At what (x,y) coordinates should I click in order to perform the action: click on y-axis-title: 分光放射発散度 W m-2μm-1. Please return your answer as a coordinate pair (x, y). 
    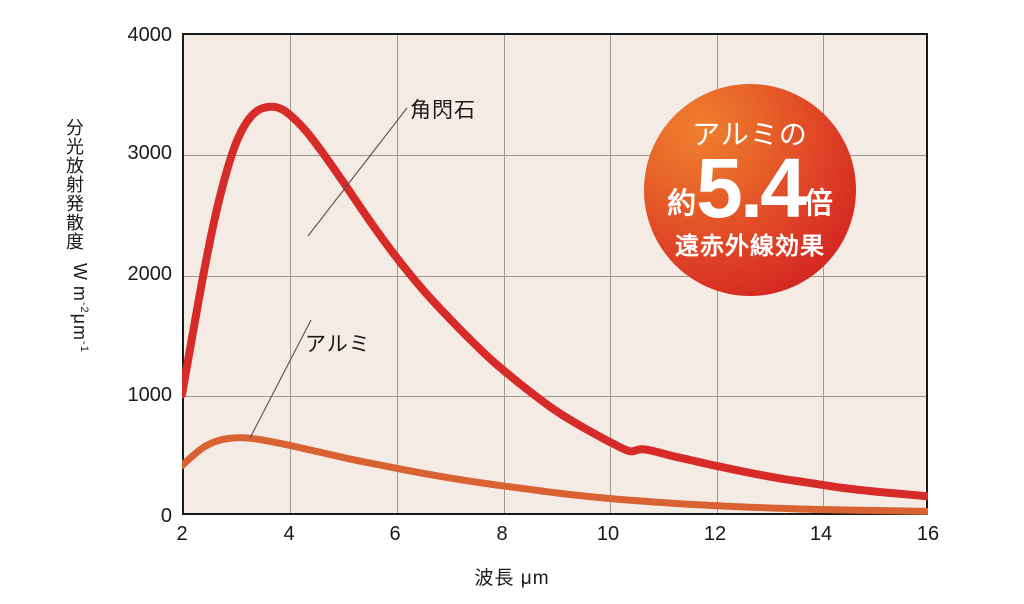
    Looking at the image, I should click on (77, 235).